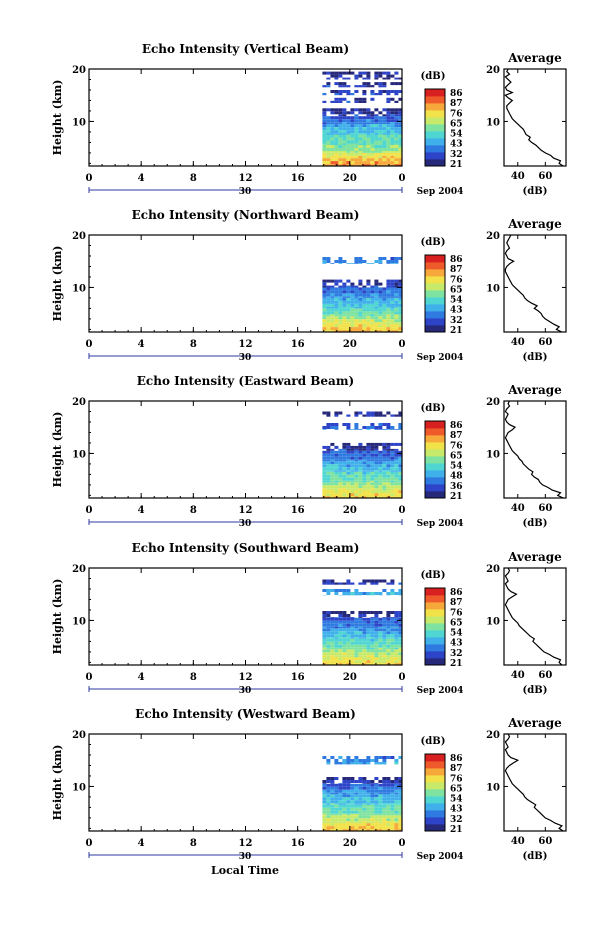  What do you see at coordinates (435, 280) in the screenshot?
I see `colorbar-swatch` at bounding box center [435, 280].